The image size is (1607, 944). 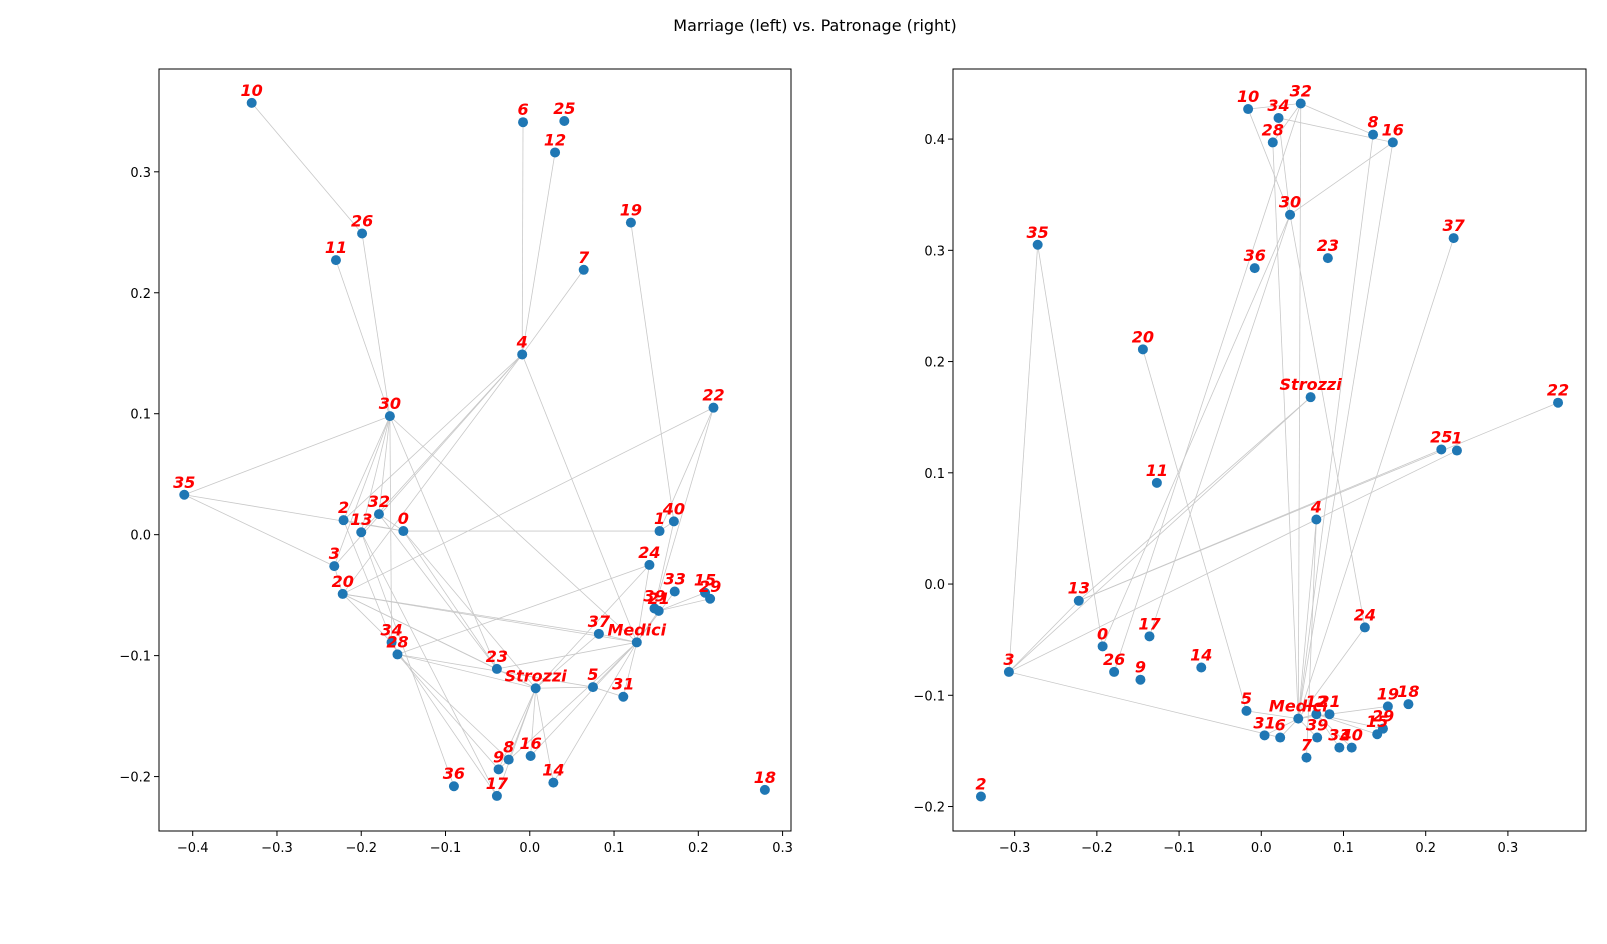 What do you see at coordinates (713, 395) in the screenshot?
I see `marriage-node-label-22: 22` at bounding box center [713, 395].